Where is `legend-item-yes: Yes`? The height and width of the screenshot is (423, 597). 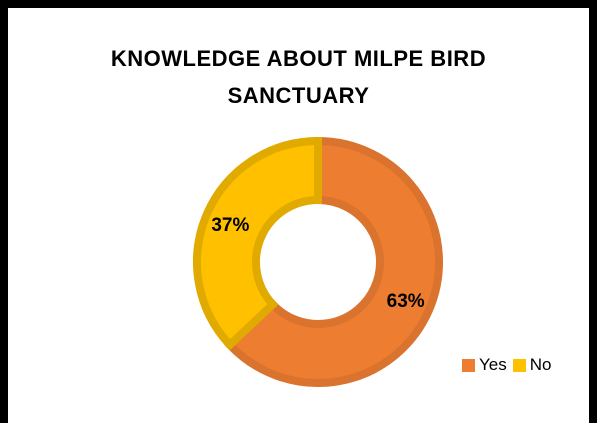
legend-item-yes: Yes is located at coordinates (484, 365).